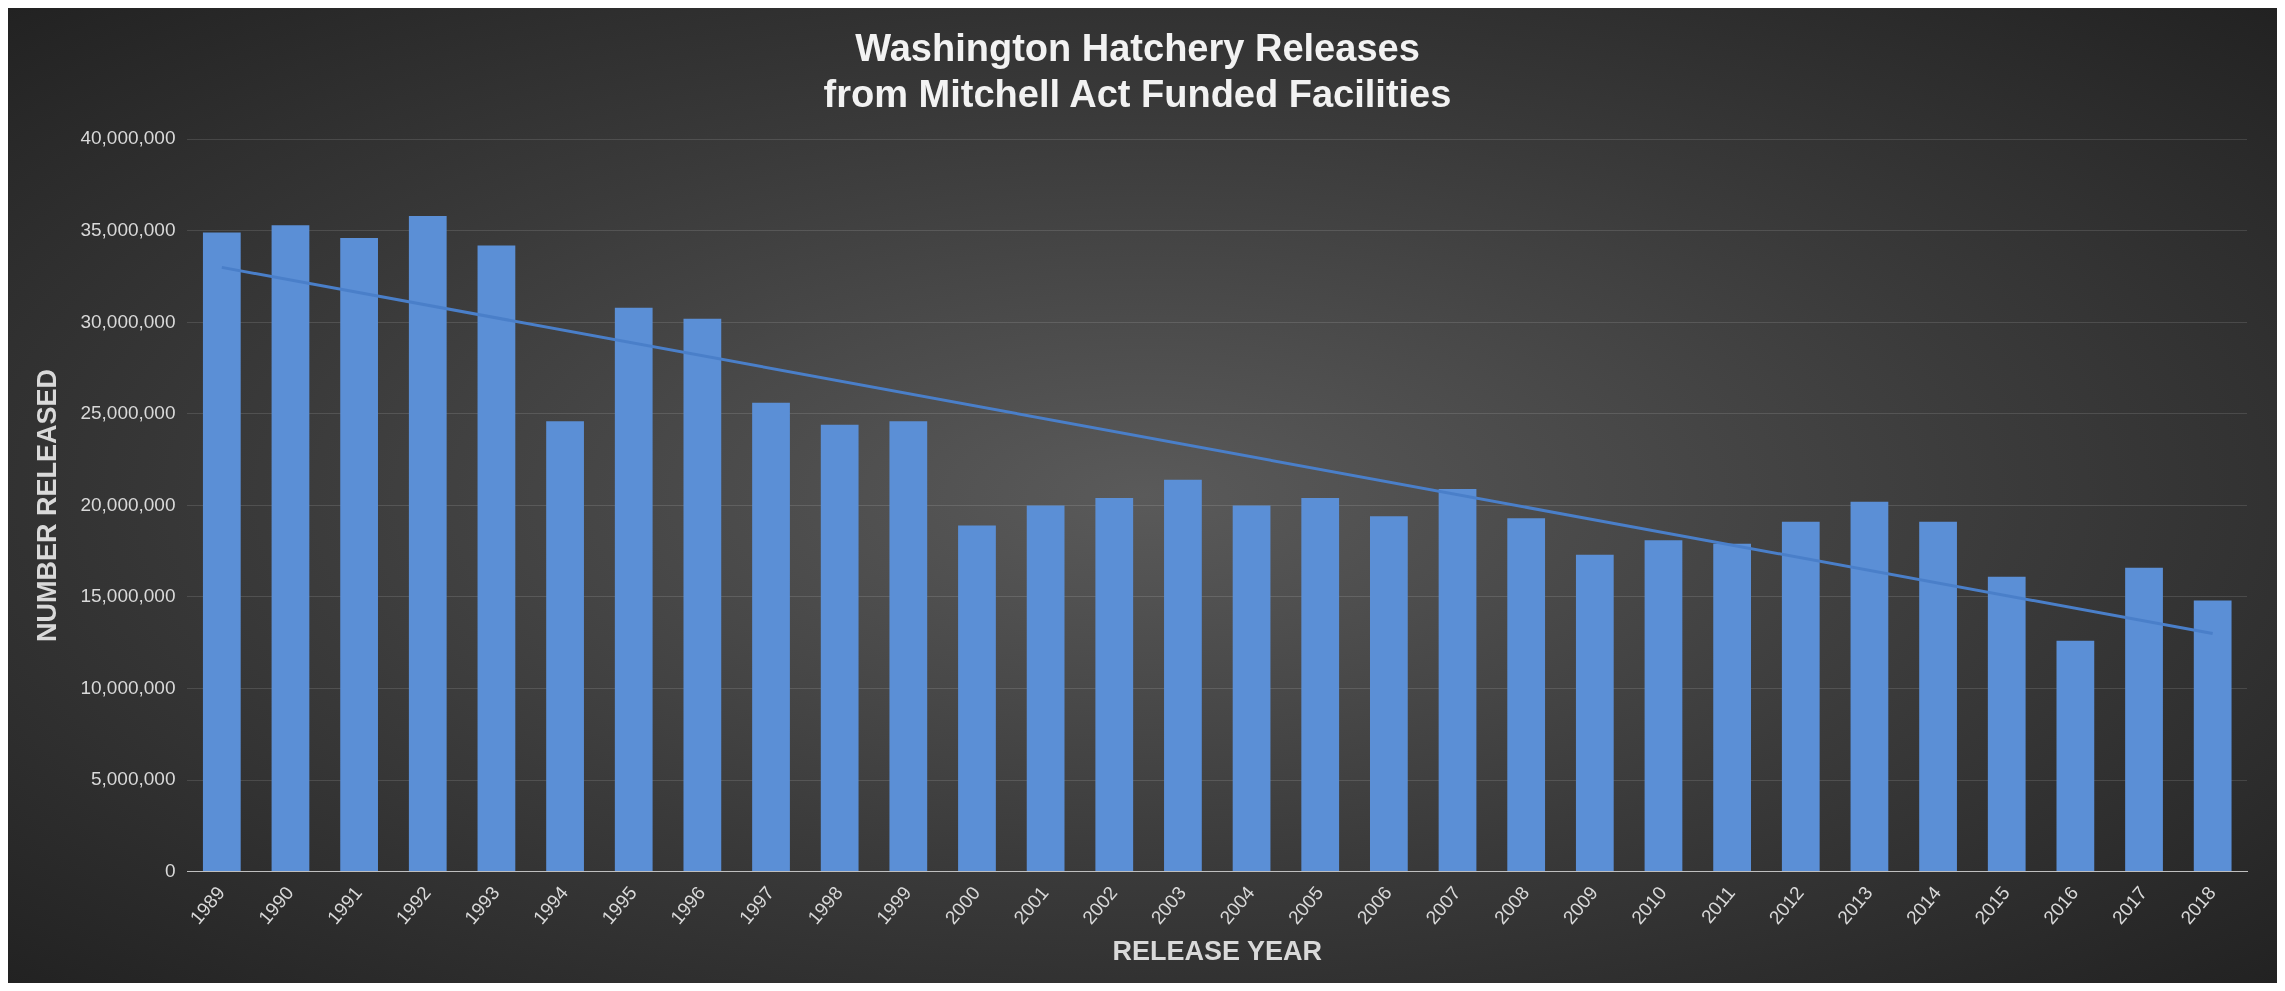 Image resolution: width=2285 pixels, height=991 pixels. What do you see at coordinates (1217, 951) in the screenshot?
I see `x-axis-title: RELEASE YEAR` at bounding box center [1217, 951].